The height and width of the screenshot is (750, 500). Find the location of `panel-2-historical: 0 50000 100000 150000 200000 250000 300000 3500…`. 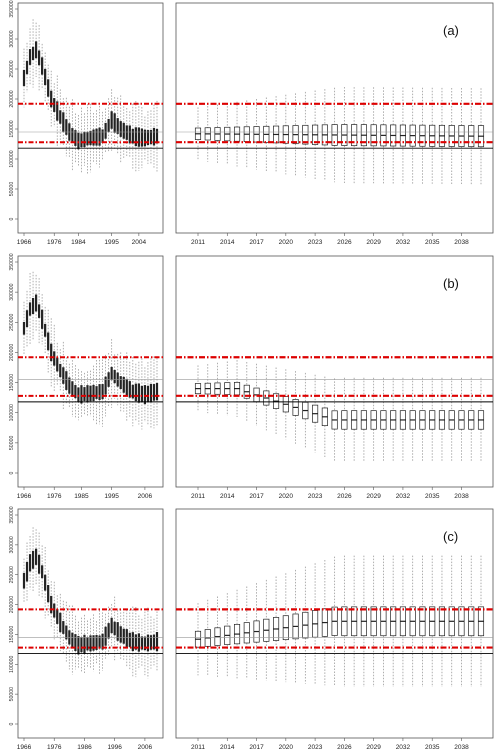

panel-2-historical: 0 50000 100000 150000 200000 250000 300000 3500… is located at coordinates (86, 628).